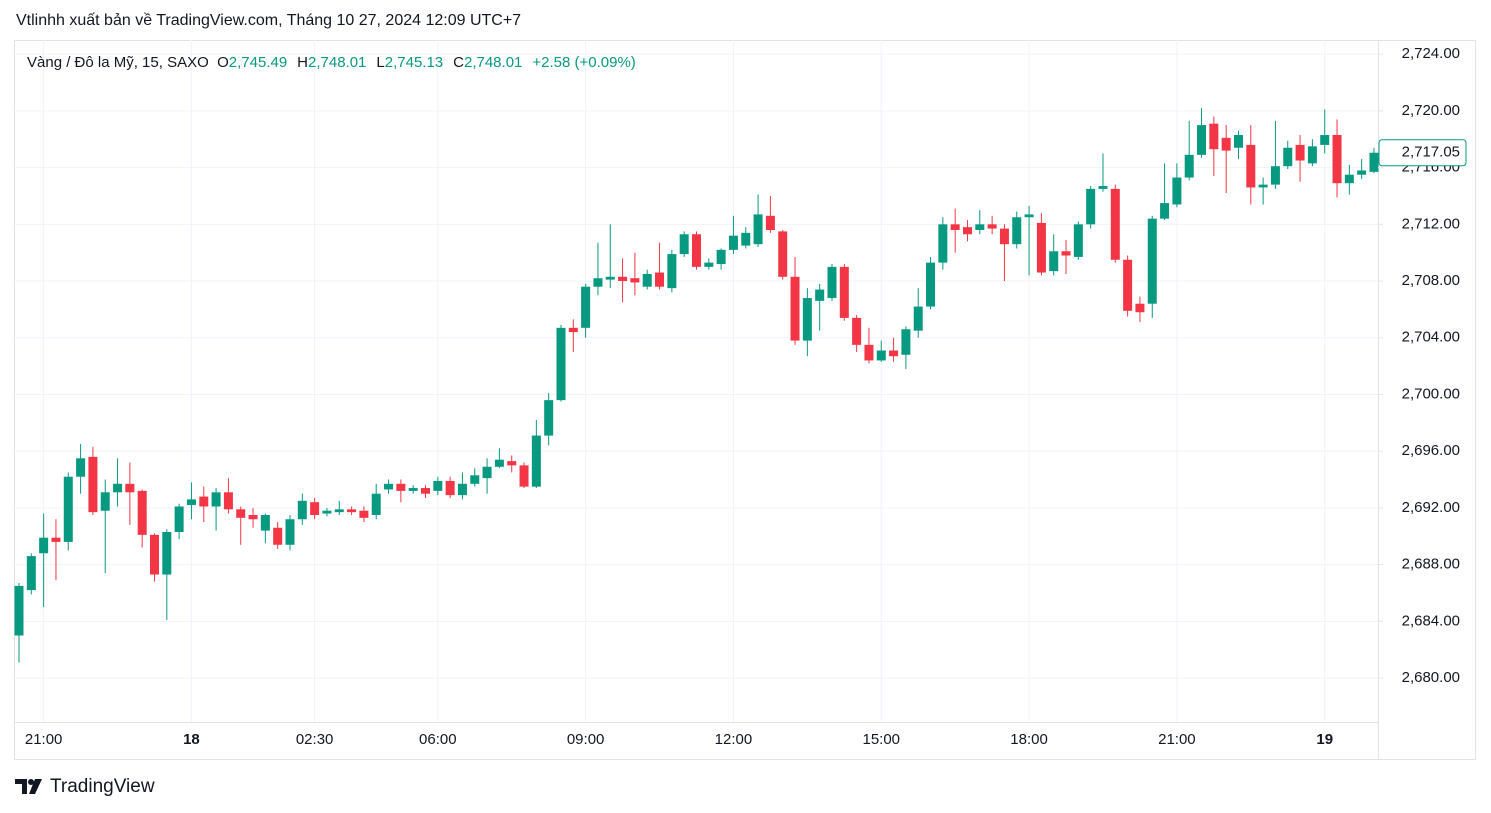  What do you see at coordinates (258, 62) in the screenshot?
I see `o-value: 2,745.49` at bounding box center [258, 62].